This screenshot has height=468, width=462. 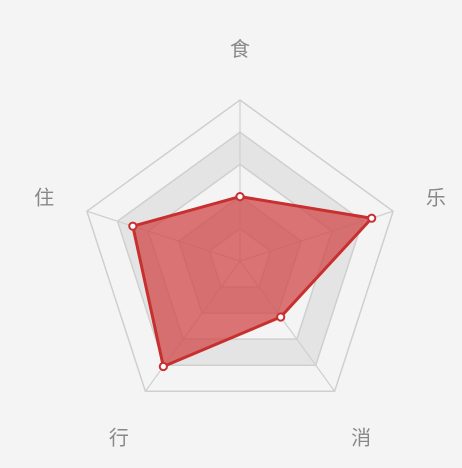 What do you see at coordinates (119, 438) in the screenshot?
I see `axis-label-4: 行` at bounding box center [119, 438].